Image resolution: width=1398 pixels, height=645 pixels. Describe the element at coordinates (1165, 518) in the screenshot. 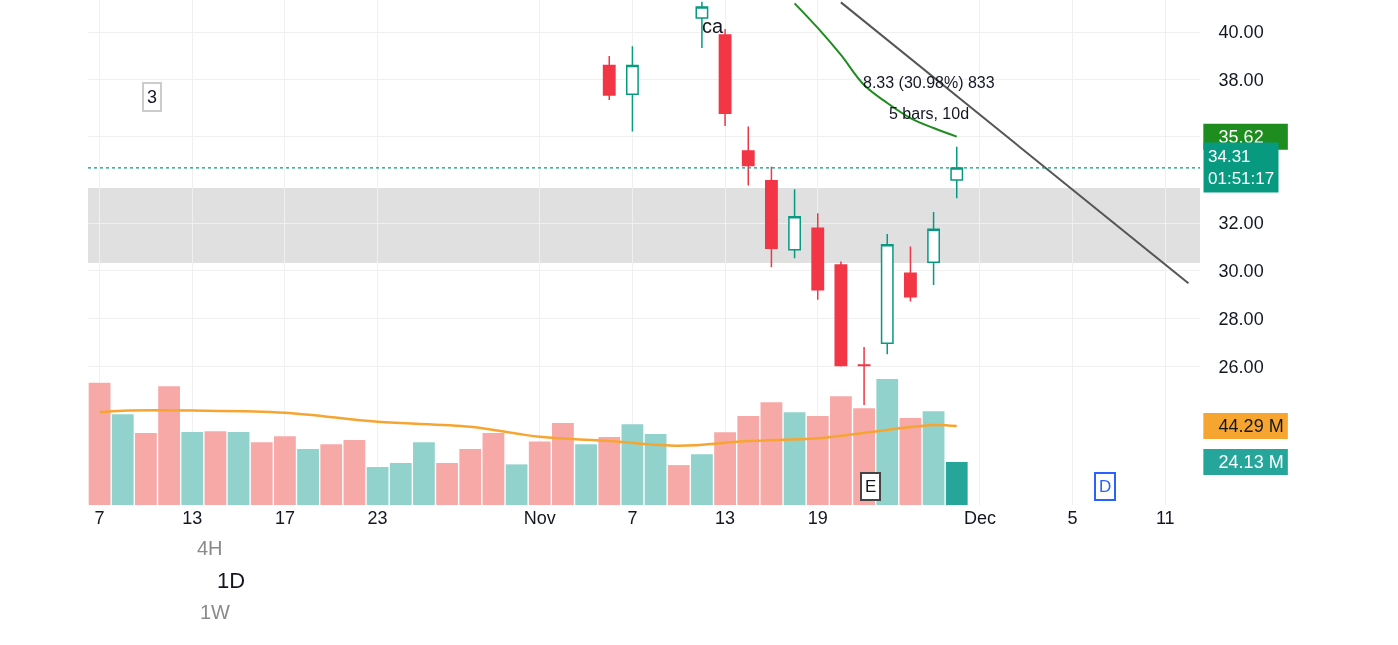

I see `x-tick-label: 11` at that location.